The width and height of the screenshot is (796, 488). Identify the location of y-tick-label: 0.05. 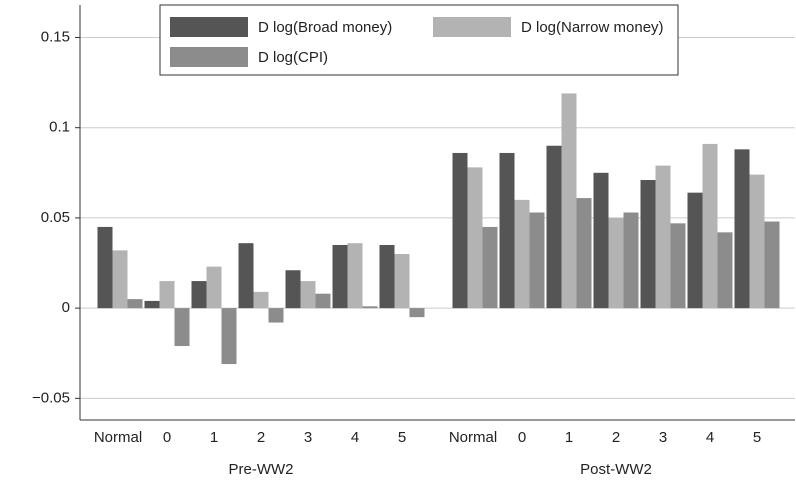
(55, 217).